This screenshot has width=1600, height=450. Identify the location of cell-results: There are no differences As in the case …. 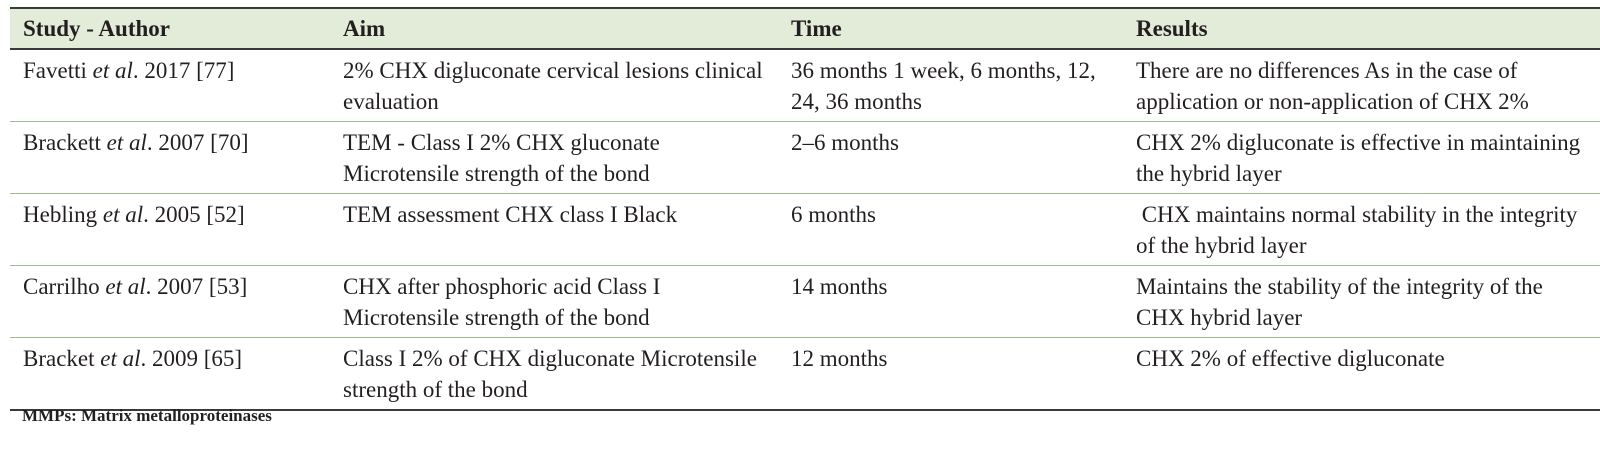
(1361, 85).